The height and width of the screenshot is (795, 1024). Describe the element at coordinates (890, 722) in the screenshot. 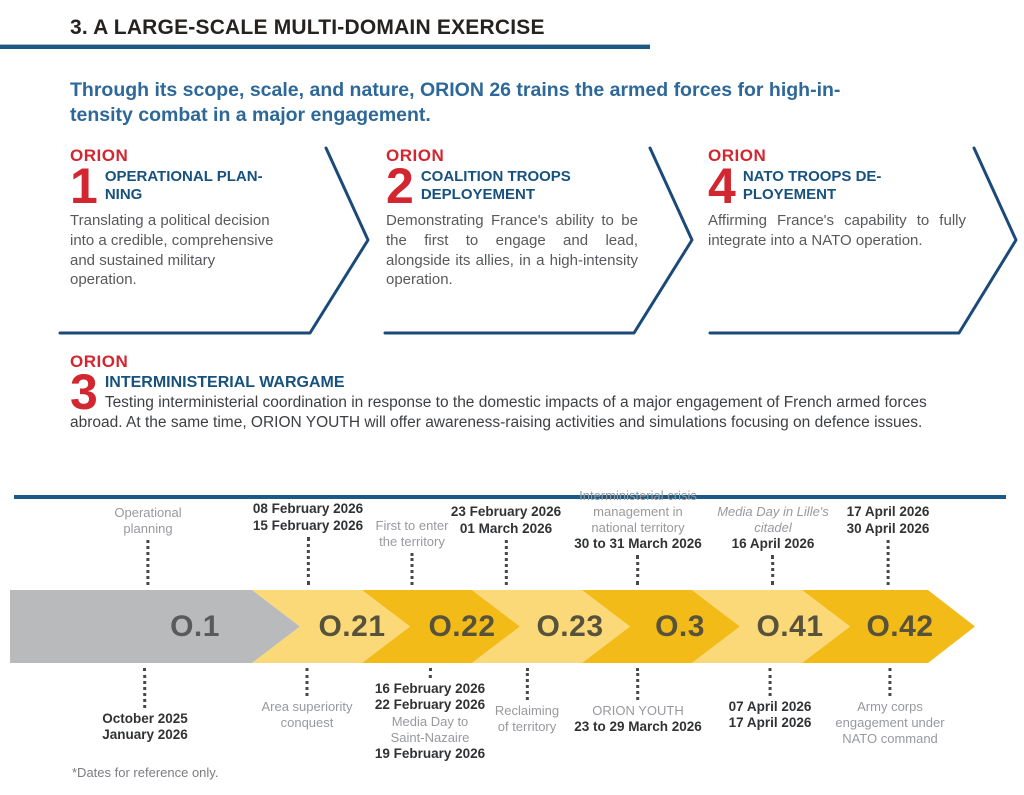

I see `annotation-line: engagement under` at that location.